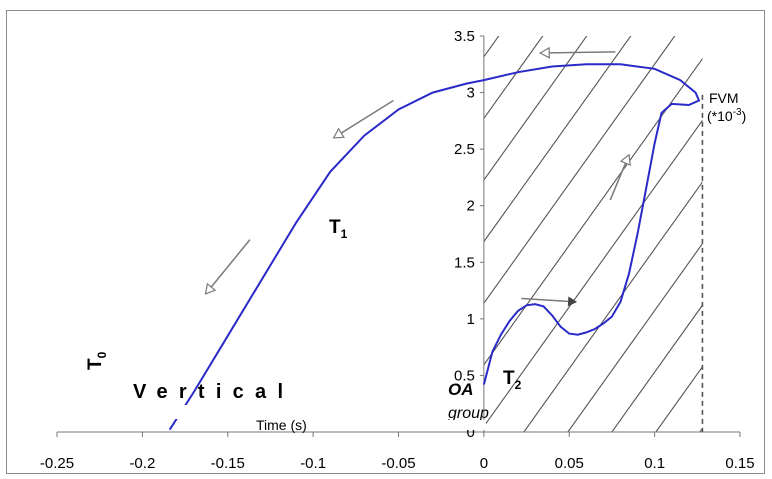 The width and height of the screenshot is (772, 479). I want to click on x-tick-label: 0.05, so click(569, 463).